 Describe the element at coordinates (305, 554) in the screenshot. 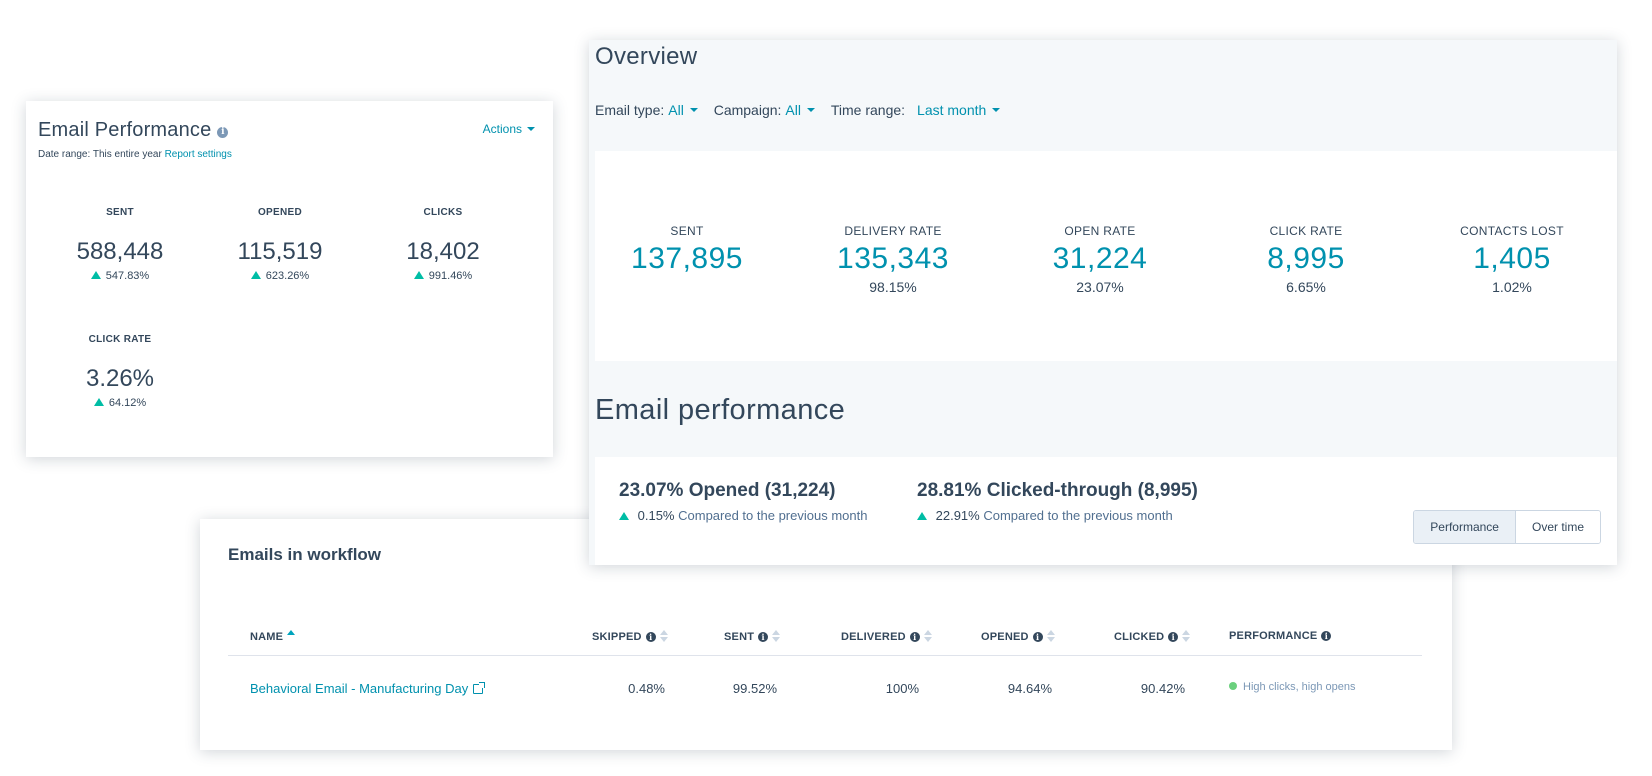

I see `workflow-title: Emails in workflow` at that location.